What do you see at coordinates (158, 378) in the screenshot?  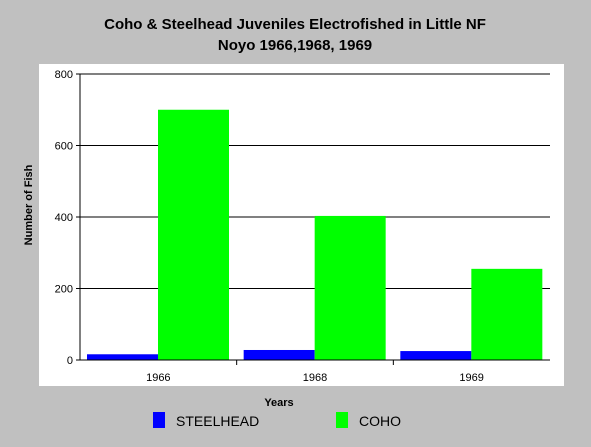 I see `x-tick-label: 1966` at bounding box center [158, 378].